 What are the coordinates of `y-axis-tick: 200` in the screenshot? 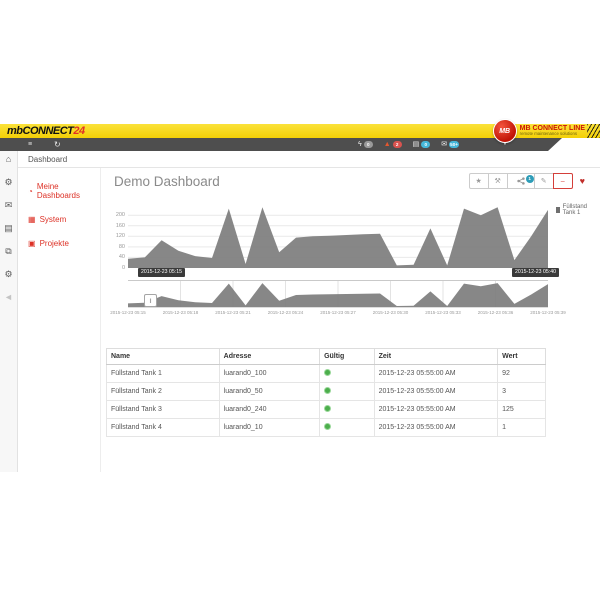 It's located at (120, 215).